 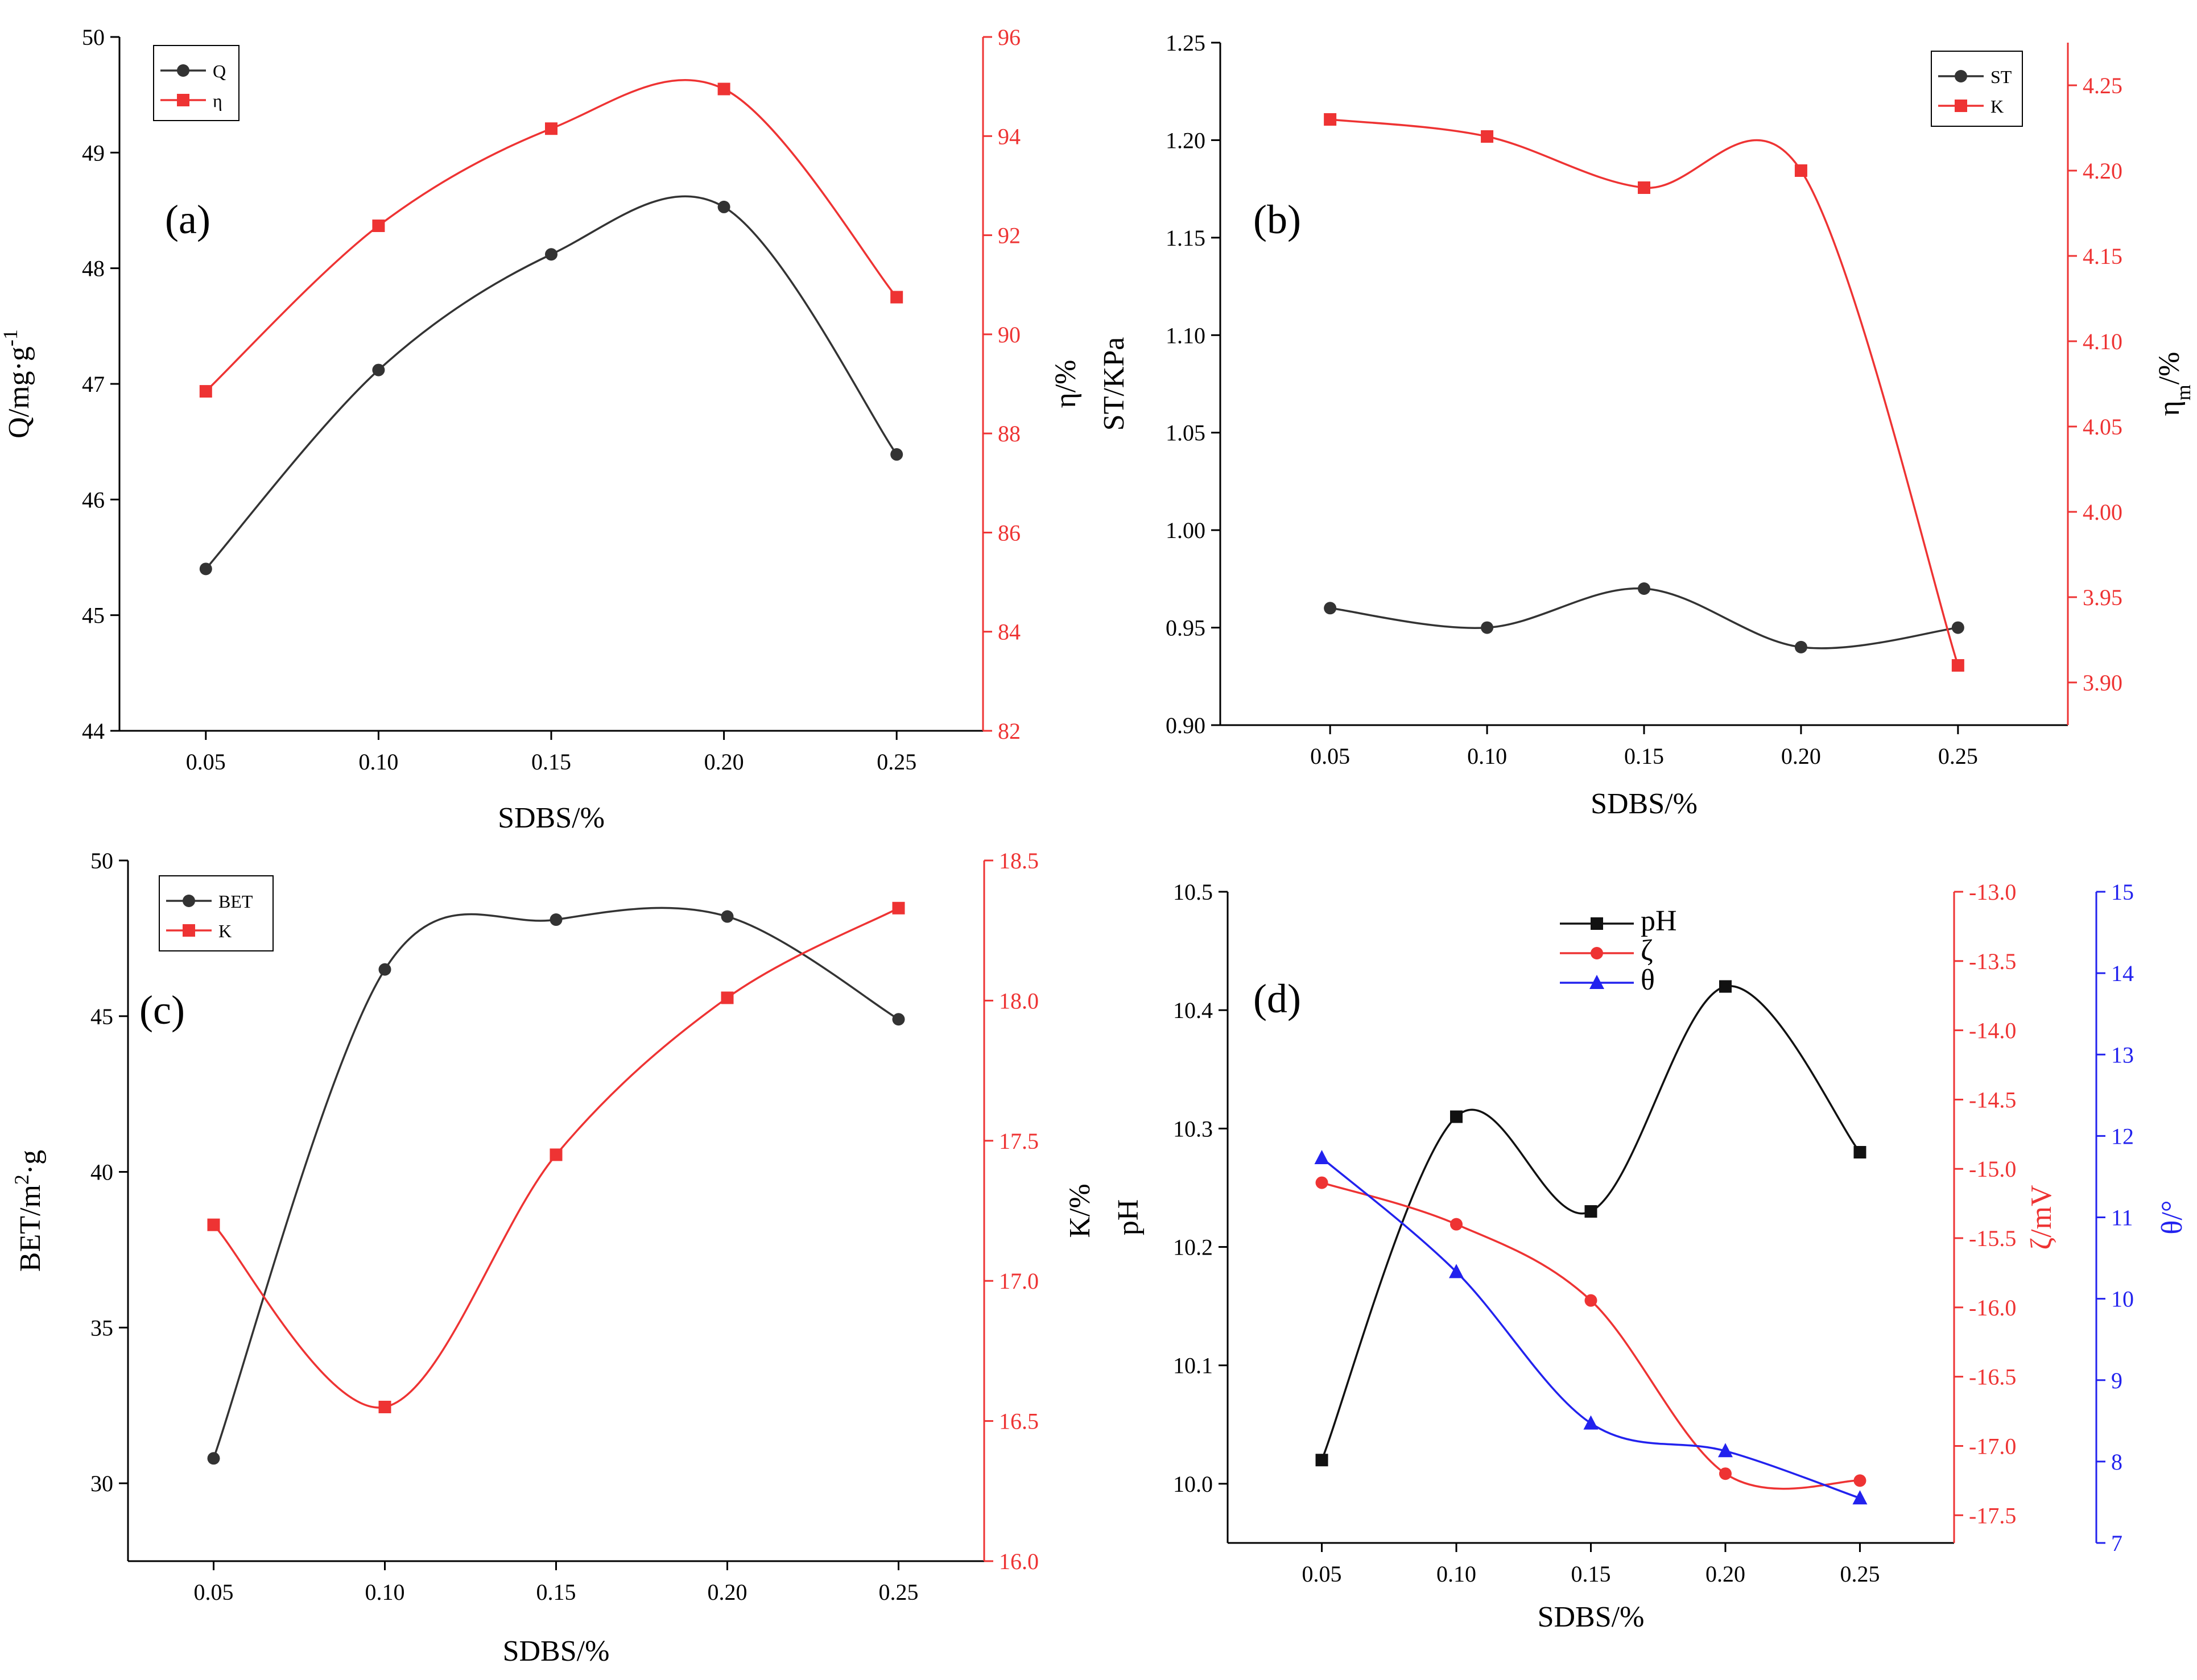 What do you see at coordinates (1644, 804) in the screenshot?
I see `x-axis-label: SDBS/%` at bounding box center [1644, 804].